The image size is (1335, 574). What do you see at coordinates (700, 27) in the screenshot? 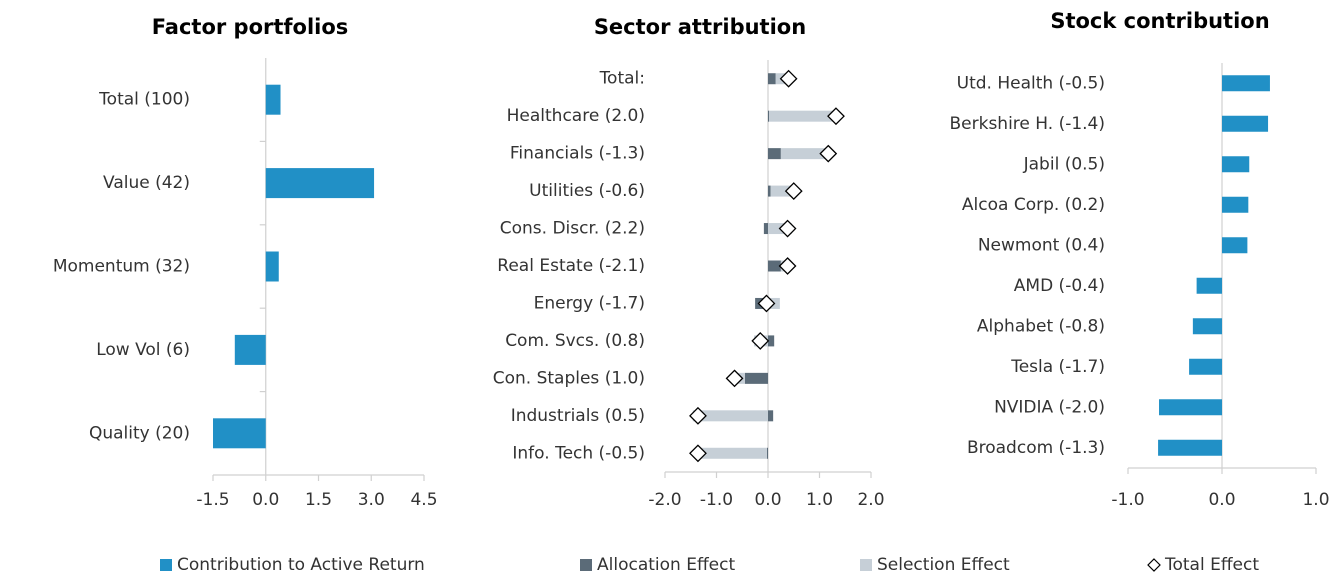
I see `chart-title: Sector attribution` at bounding box center [700, 27].